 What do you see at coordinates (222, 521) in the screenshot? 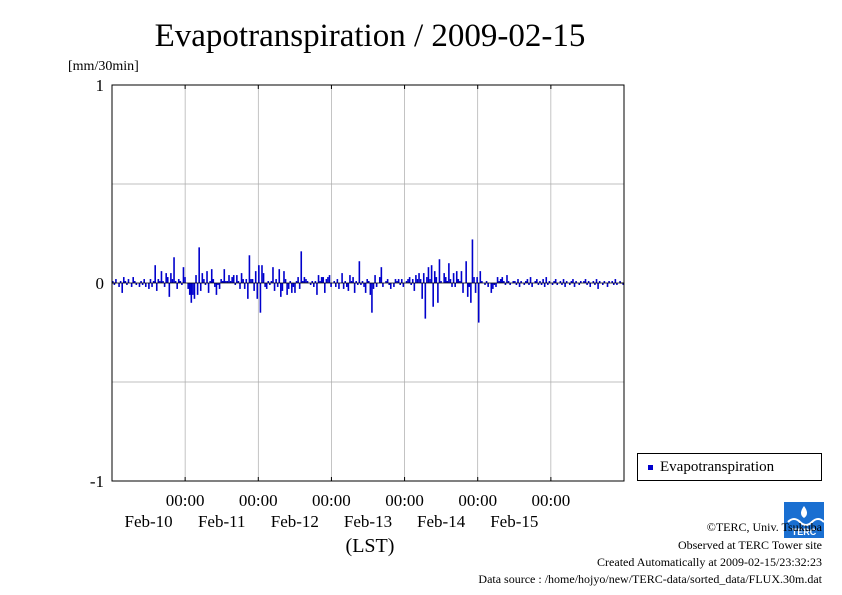
I see `x-tick-date-label: Feb-11` at bounding box center [222, 521].